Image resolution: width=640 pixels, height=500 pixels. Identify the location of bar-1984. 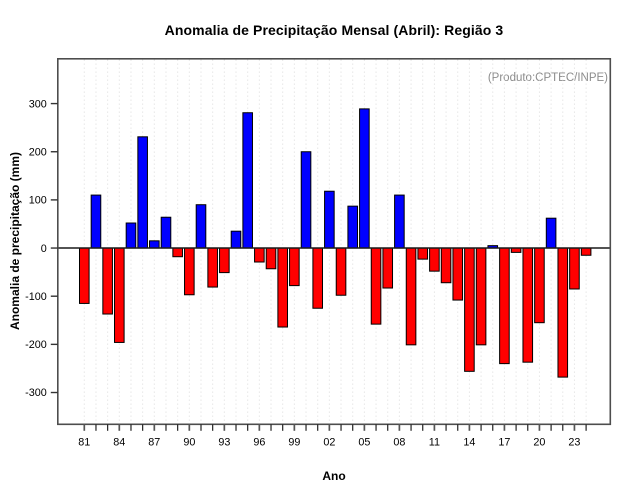
(119, 295).